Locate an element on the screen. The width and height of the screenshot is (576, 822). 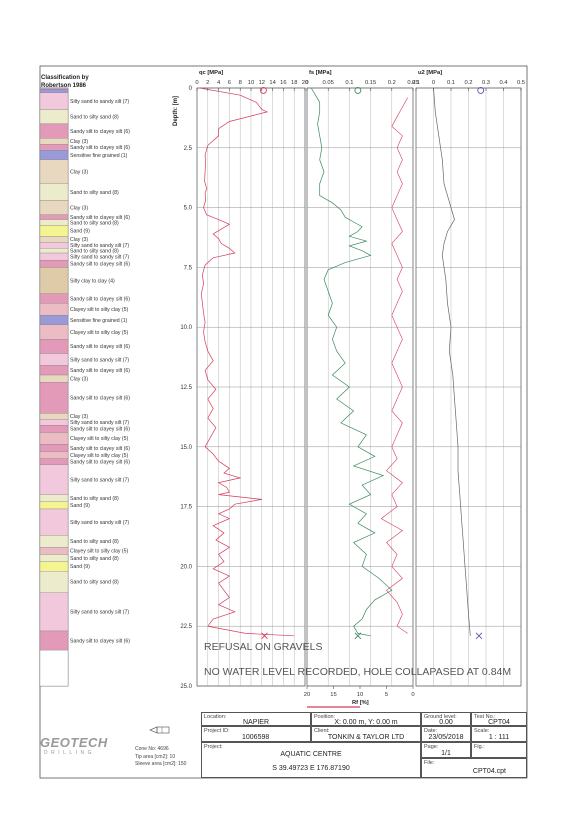
rf-tick-label: 0 is located at coordinates (412, 695).